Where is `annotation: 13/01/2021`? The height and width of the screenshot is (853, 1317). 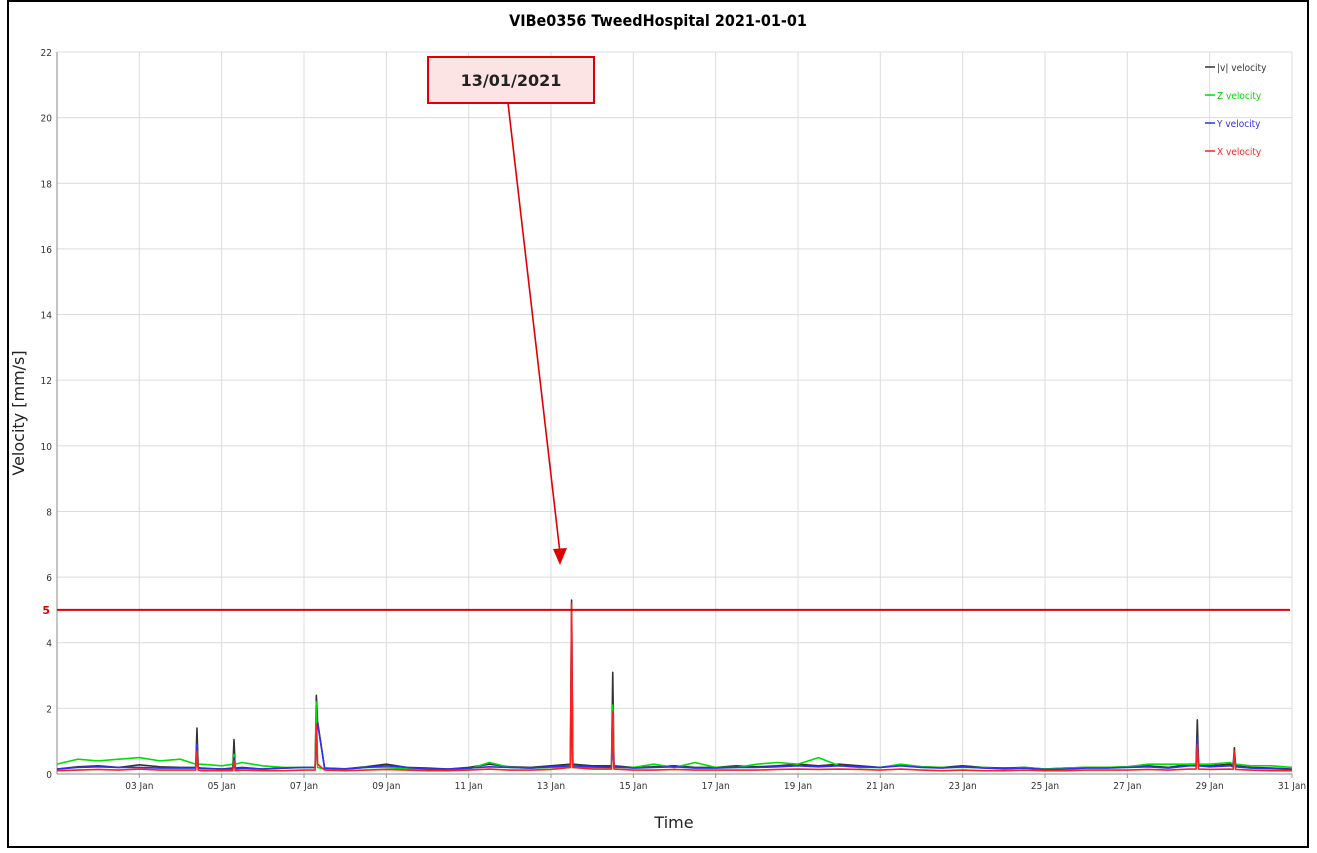 annotation: 13/01/2021 is located at coordinates (511, 310).